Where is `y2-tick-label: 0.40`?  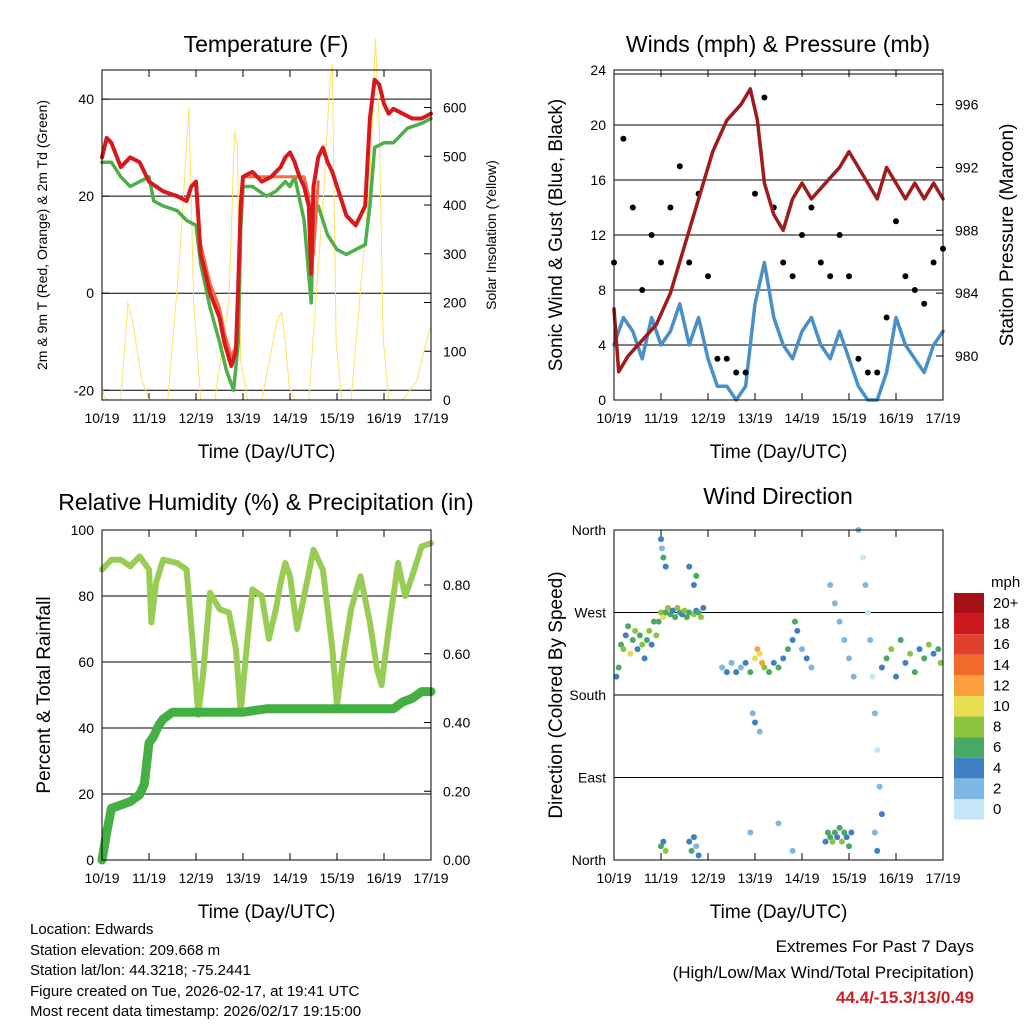 y2-tick-label: 0.40 is located at coordinates (456, 723).